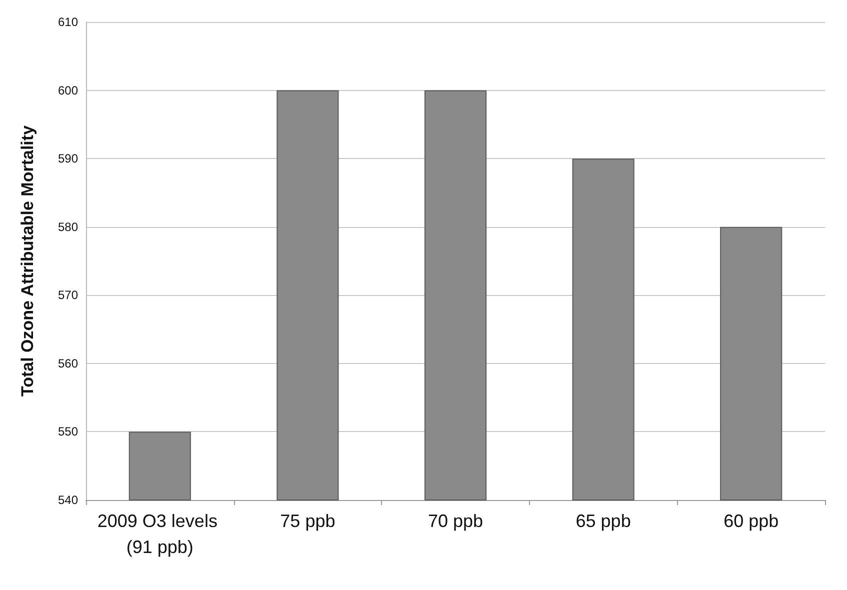 The width and height of the screenshot is (847, 590). What do you see at coordinates (68, 295) in the screenshot?
I see `y-tick-label: 570` at bounding box center [68, 295].